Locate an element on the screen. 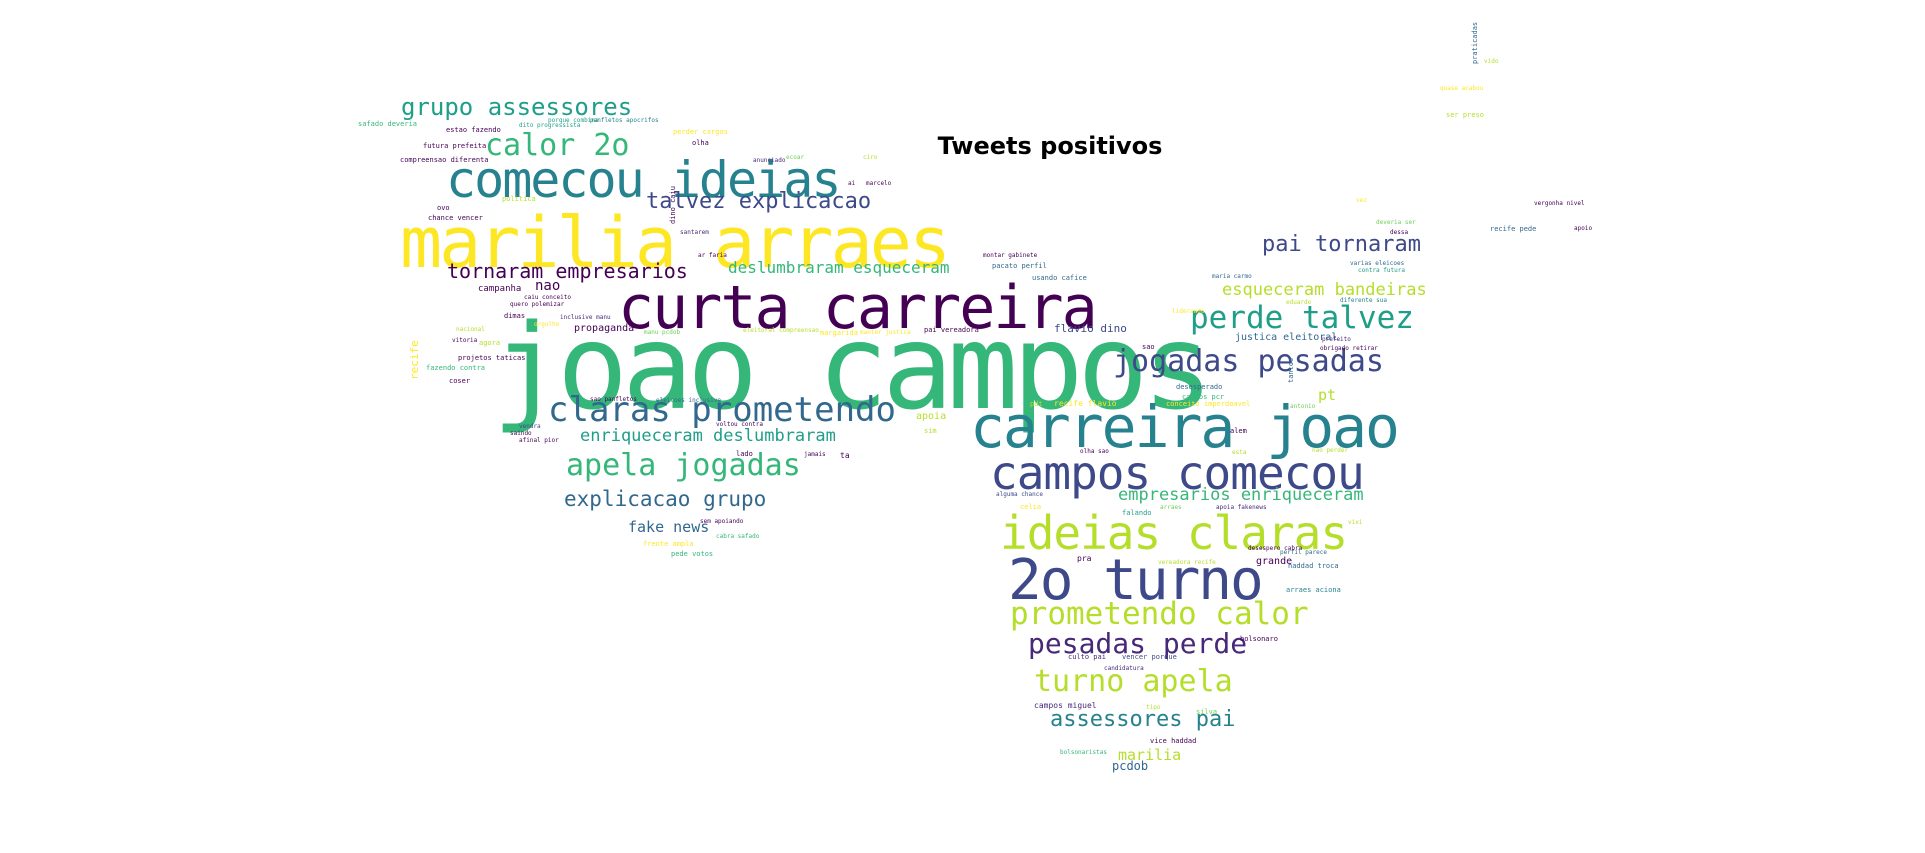 This screenshot has height=853, width=1925. word: chance vencer is located at coordinates (455, 218).